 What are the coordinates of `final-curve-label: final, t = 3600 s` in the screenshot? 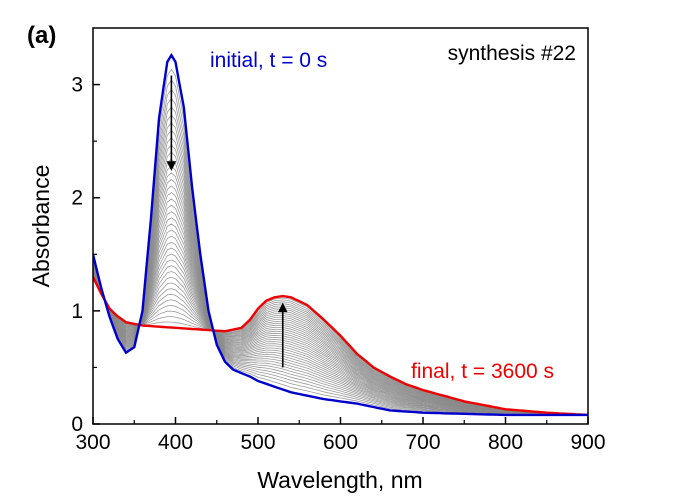 It's located at (482, 371).